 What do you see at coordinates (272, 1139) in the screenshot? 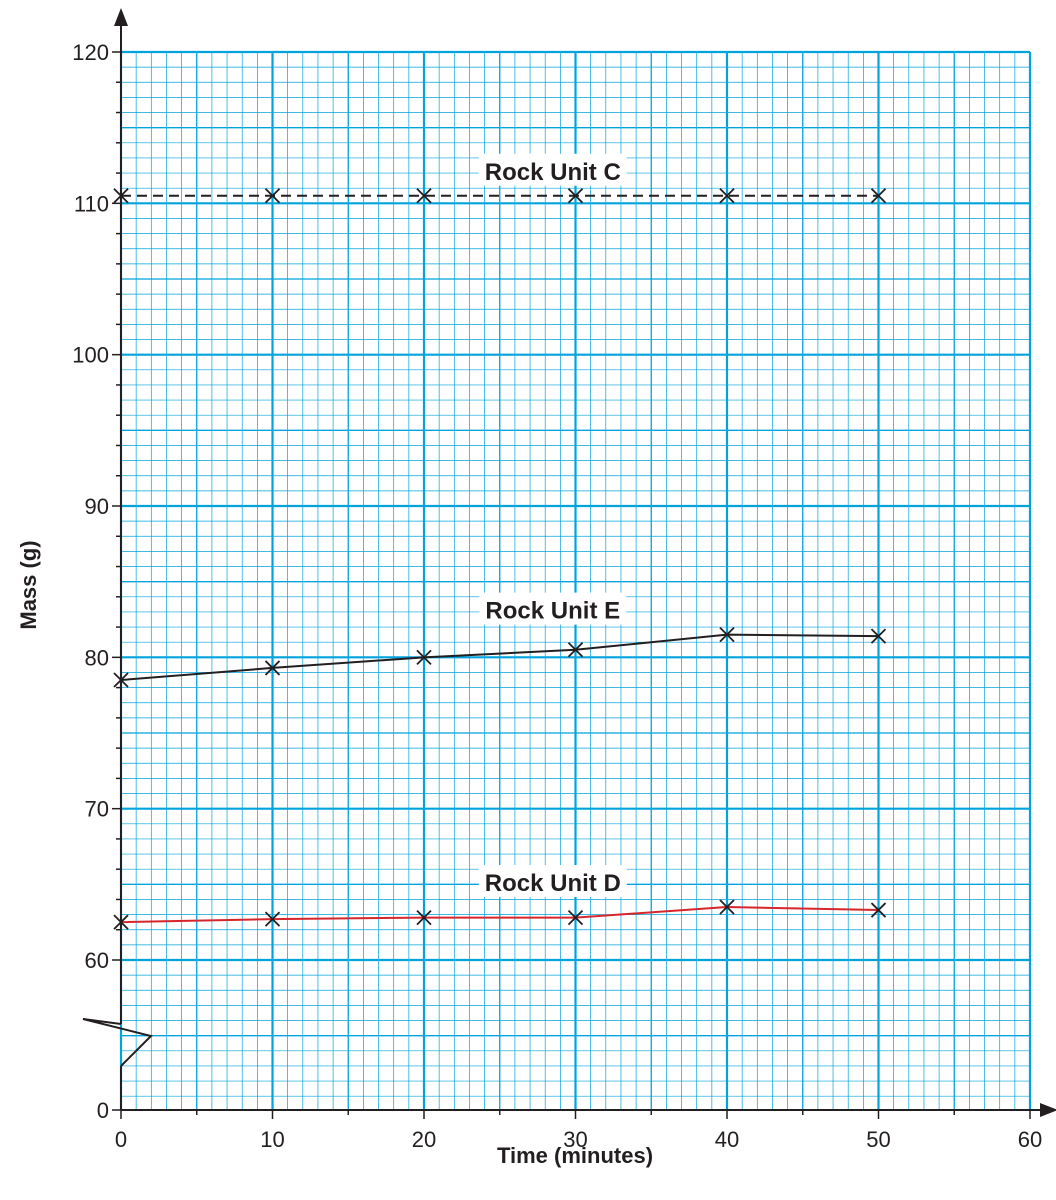
I see `x-tick-label: 10` at bounding box center [272, 1139].